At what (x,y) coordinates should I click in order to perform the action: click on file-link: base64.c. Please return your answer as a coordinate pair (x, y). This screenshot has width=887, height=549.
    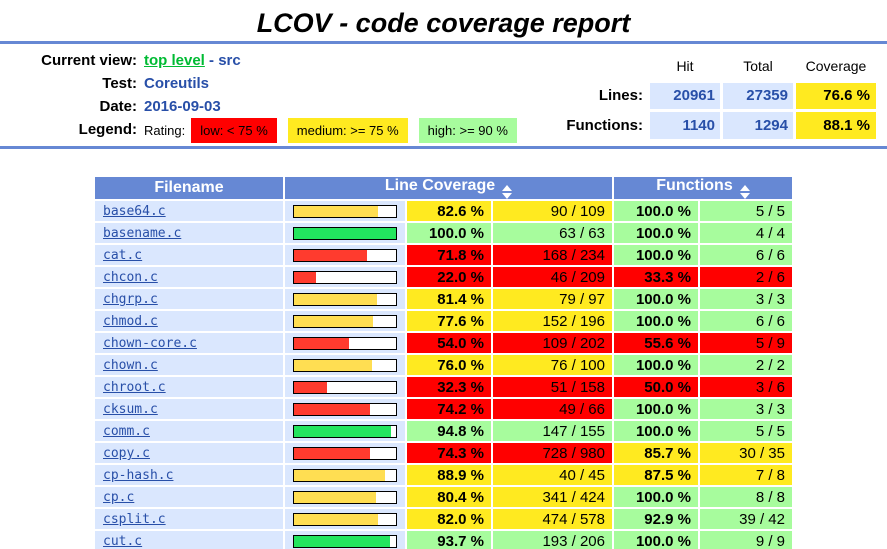
    Looking at the image, I should click on (134, 211).